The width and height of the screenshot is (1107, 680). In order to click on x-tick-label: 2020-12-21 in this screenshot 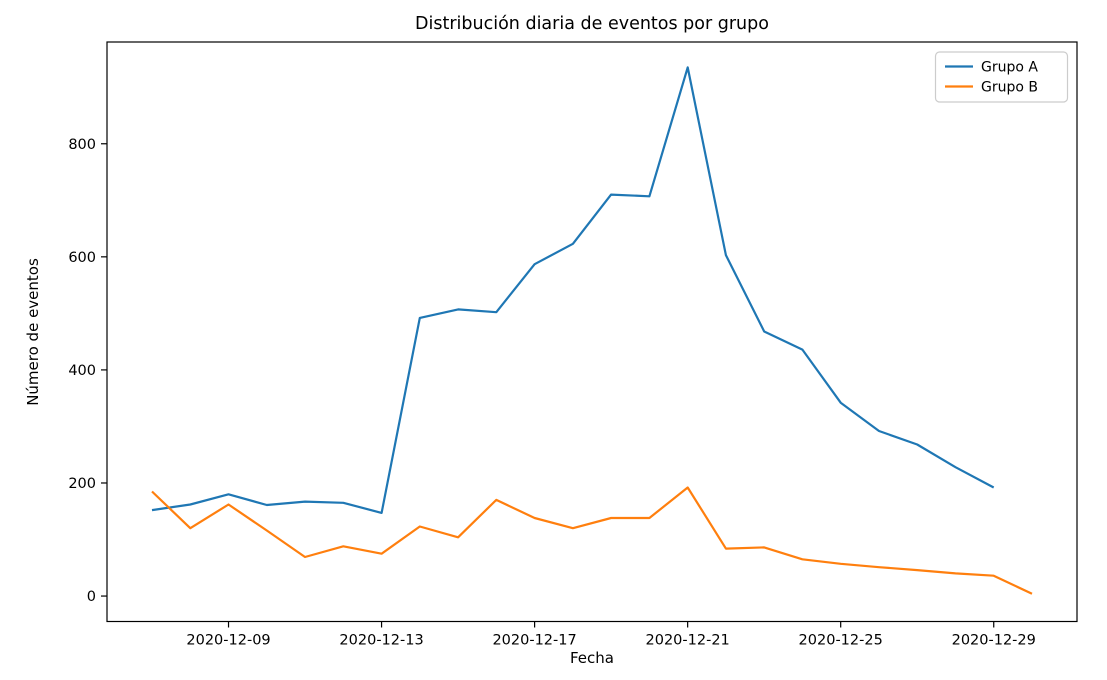, I will do `click(688, 641)`.